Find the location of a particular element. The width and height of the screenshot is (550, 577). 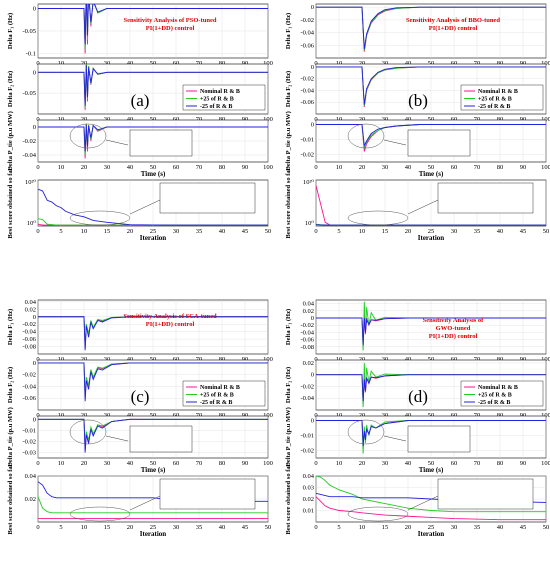

y-axis-label: Delta F₁ (Hz) is located at coordinates (10, 31).